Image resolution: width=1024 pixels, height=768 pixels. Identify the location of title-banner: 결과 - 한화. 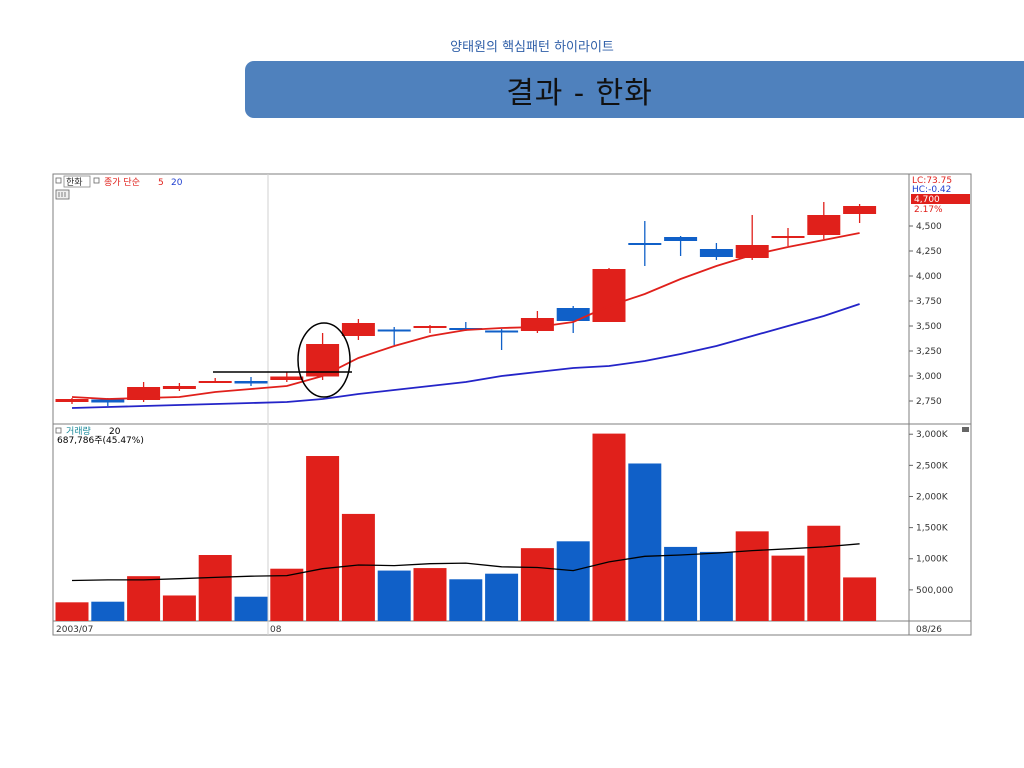
(634, 89).